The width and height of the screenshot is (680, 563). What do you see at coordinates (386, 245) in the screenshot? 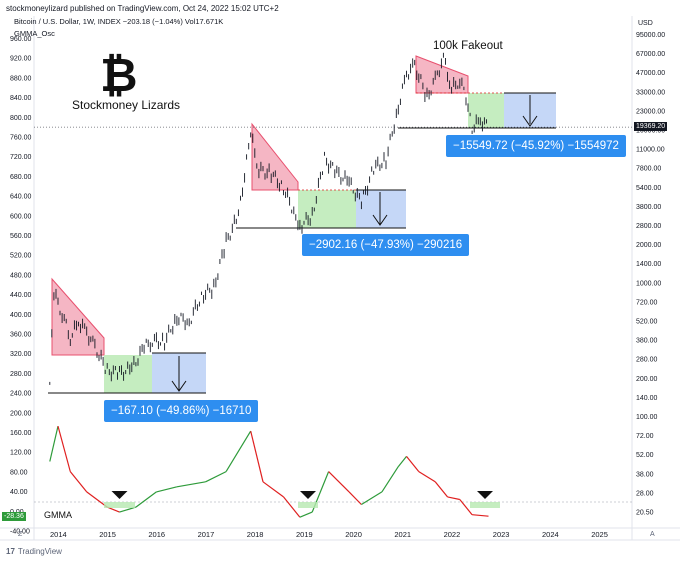
I see `drawdown-label-2019: −2902.16 (−47.93%) −290216` at bounding box center [386, 245].